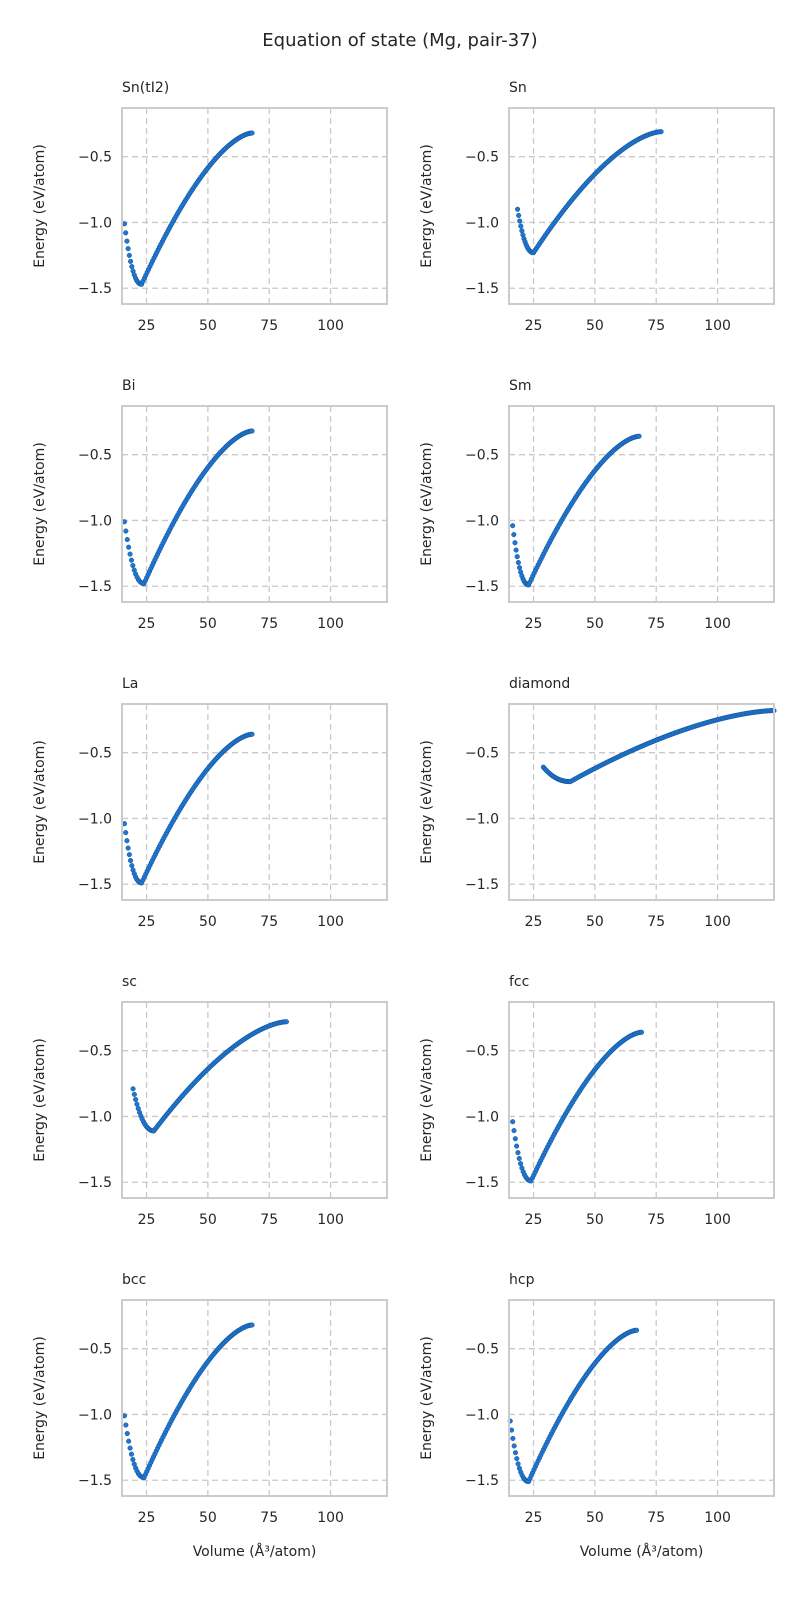  I want to click on panel-7: fcc 25 50 75 100 −1.5 −1.0 −0.5 Energy (eV/atom), so click(597, 1101).